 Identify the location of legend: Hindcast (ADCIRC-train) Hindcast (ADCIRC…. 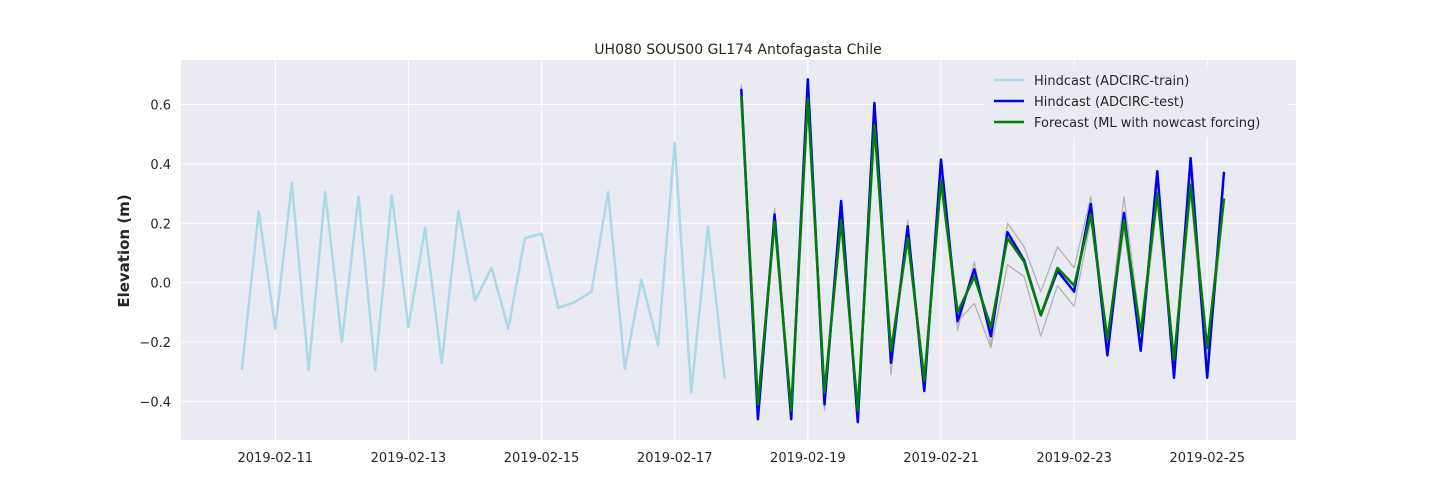
(1136, 102).